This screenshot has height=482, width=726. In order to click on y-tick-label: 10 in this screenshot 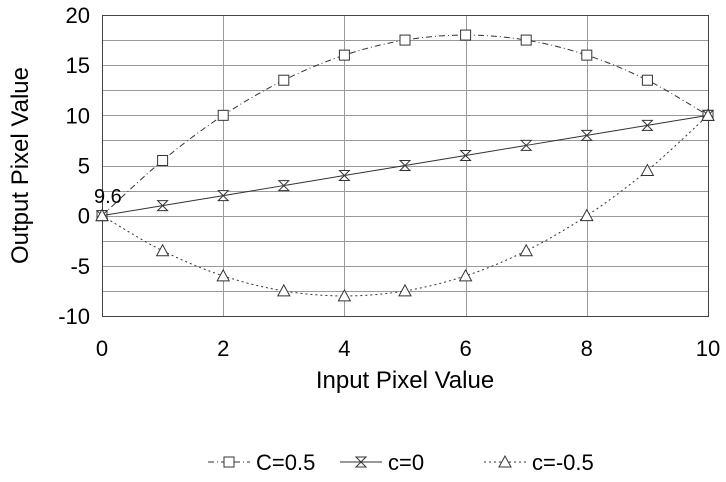, I will do `click(78, 115)`.